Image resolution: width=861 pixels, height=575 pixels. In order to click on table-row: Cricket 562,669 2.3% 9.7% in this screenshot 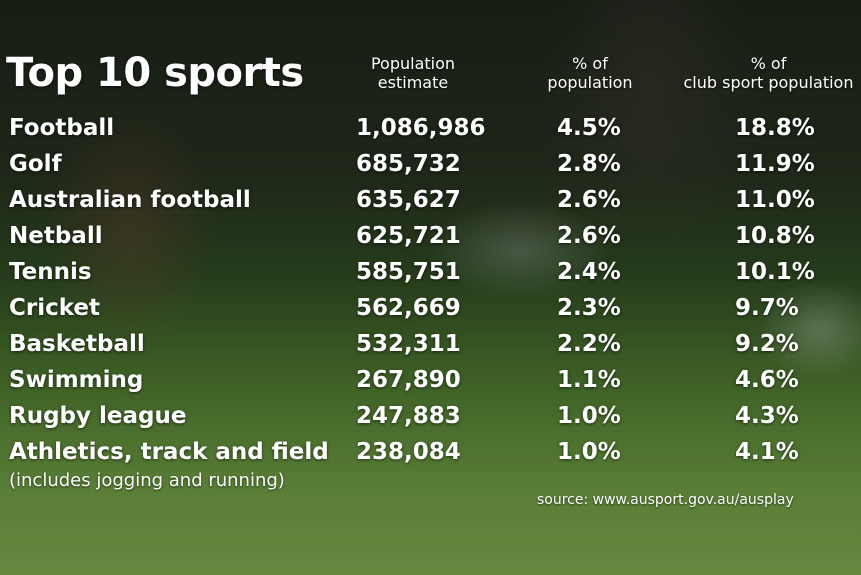, I will do `click(430, 313)`.